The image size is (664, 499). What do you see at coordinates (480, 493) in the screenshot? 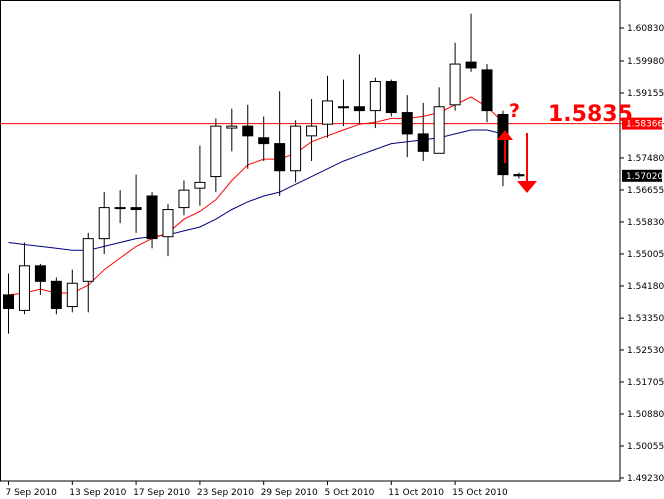
I see `x-tick-label: 15 Oct 2010` at bounding box center [480, 493].